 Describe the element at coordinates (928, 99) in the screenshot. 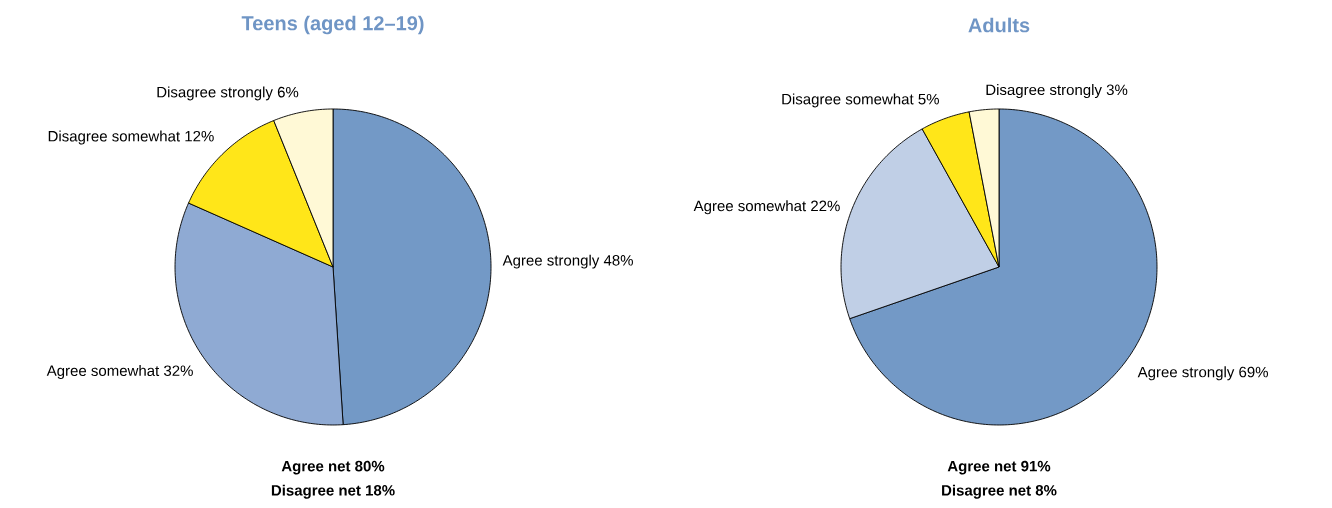

I see `data-label: 5%` at that location.